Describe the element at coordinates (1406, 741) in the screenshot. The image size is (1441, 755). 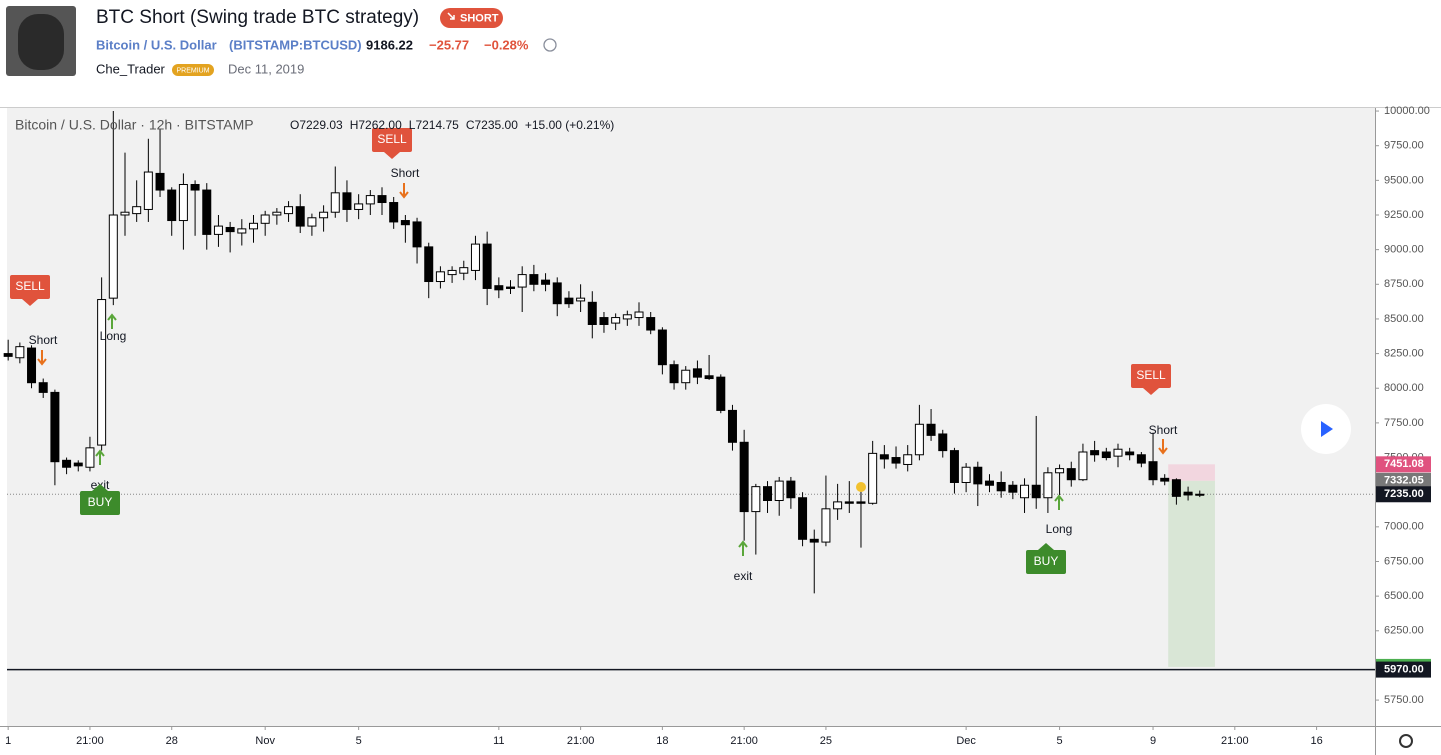
I see `settings-icon` at that location.